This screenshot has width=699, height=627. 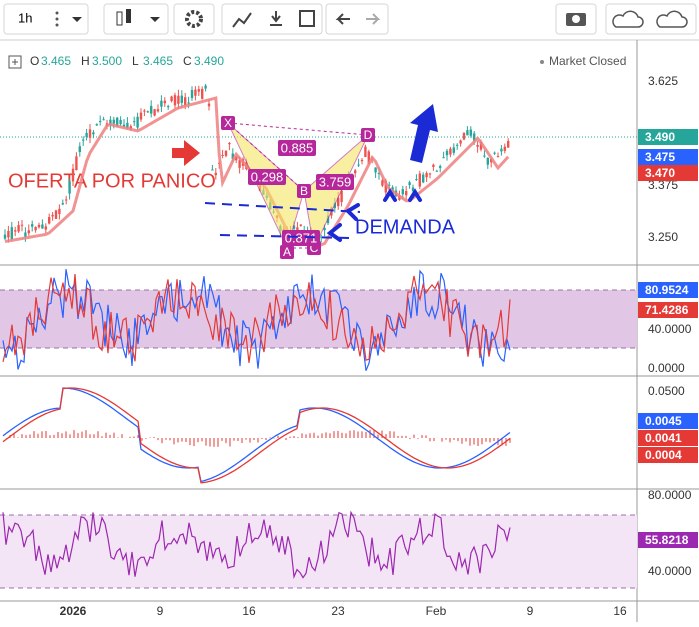 I want to click on chart-type-button, so click(x=136, y=19).